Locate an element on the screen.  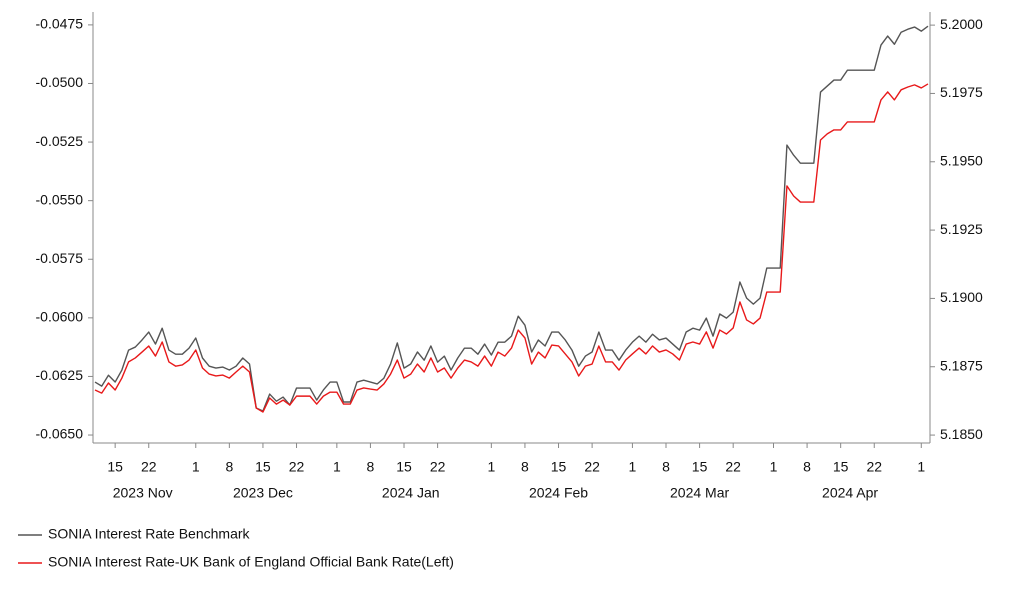
y-tick-label: -0.0625 is located at coordinates (60, 375).